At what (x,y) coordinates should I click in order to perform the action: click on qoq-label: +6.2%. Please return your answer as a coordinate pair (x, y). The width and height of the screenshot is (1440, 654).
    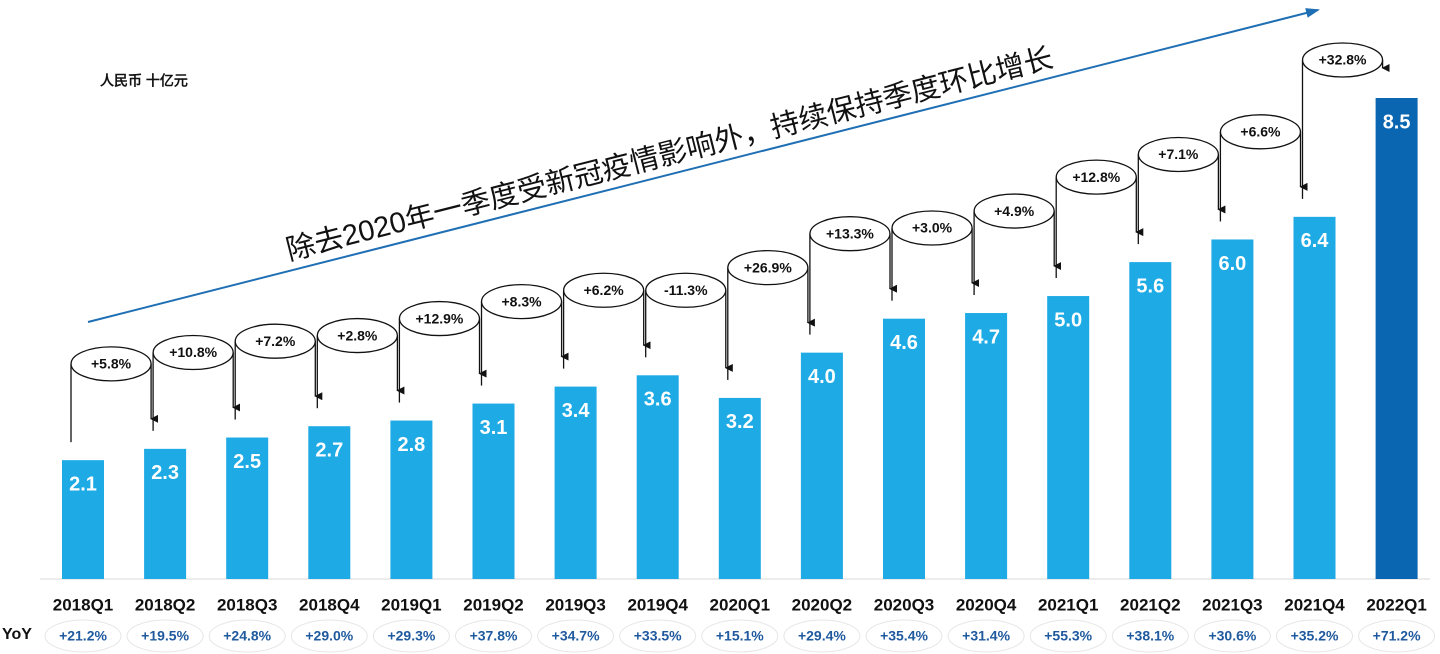
    Looking at the image, I should click on (604, 290).